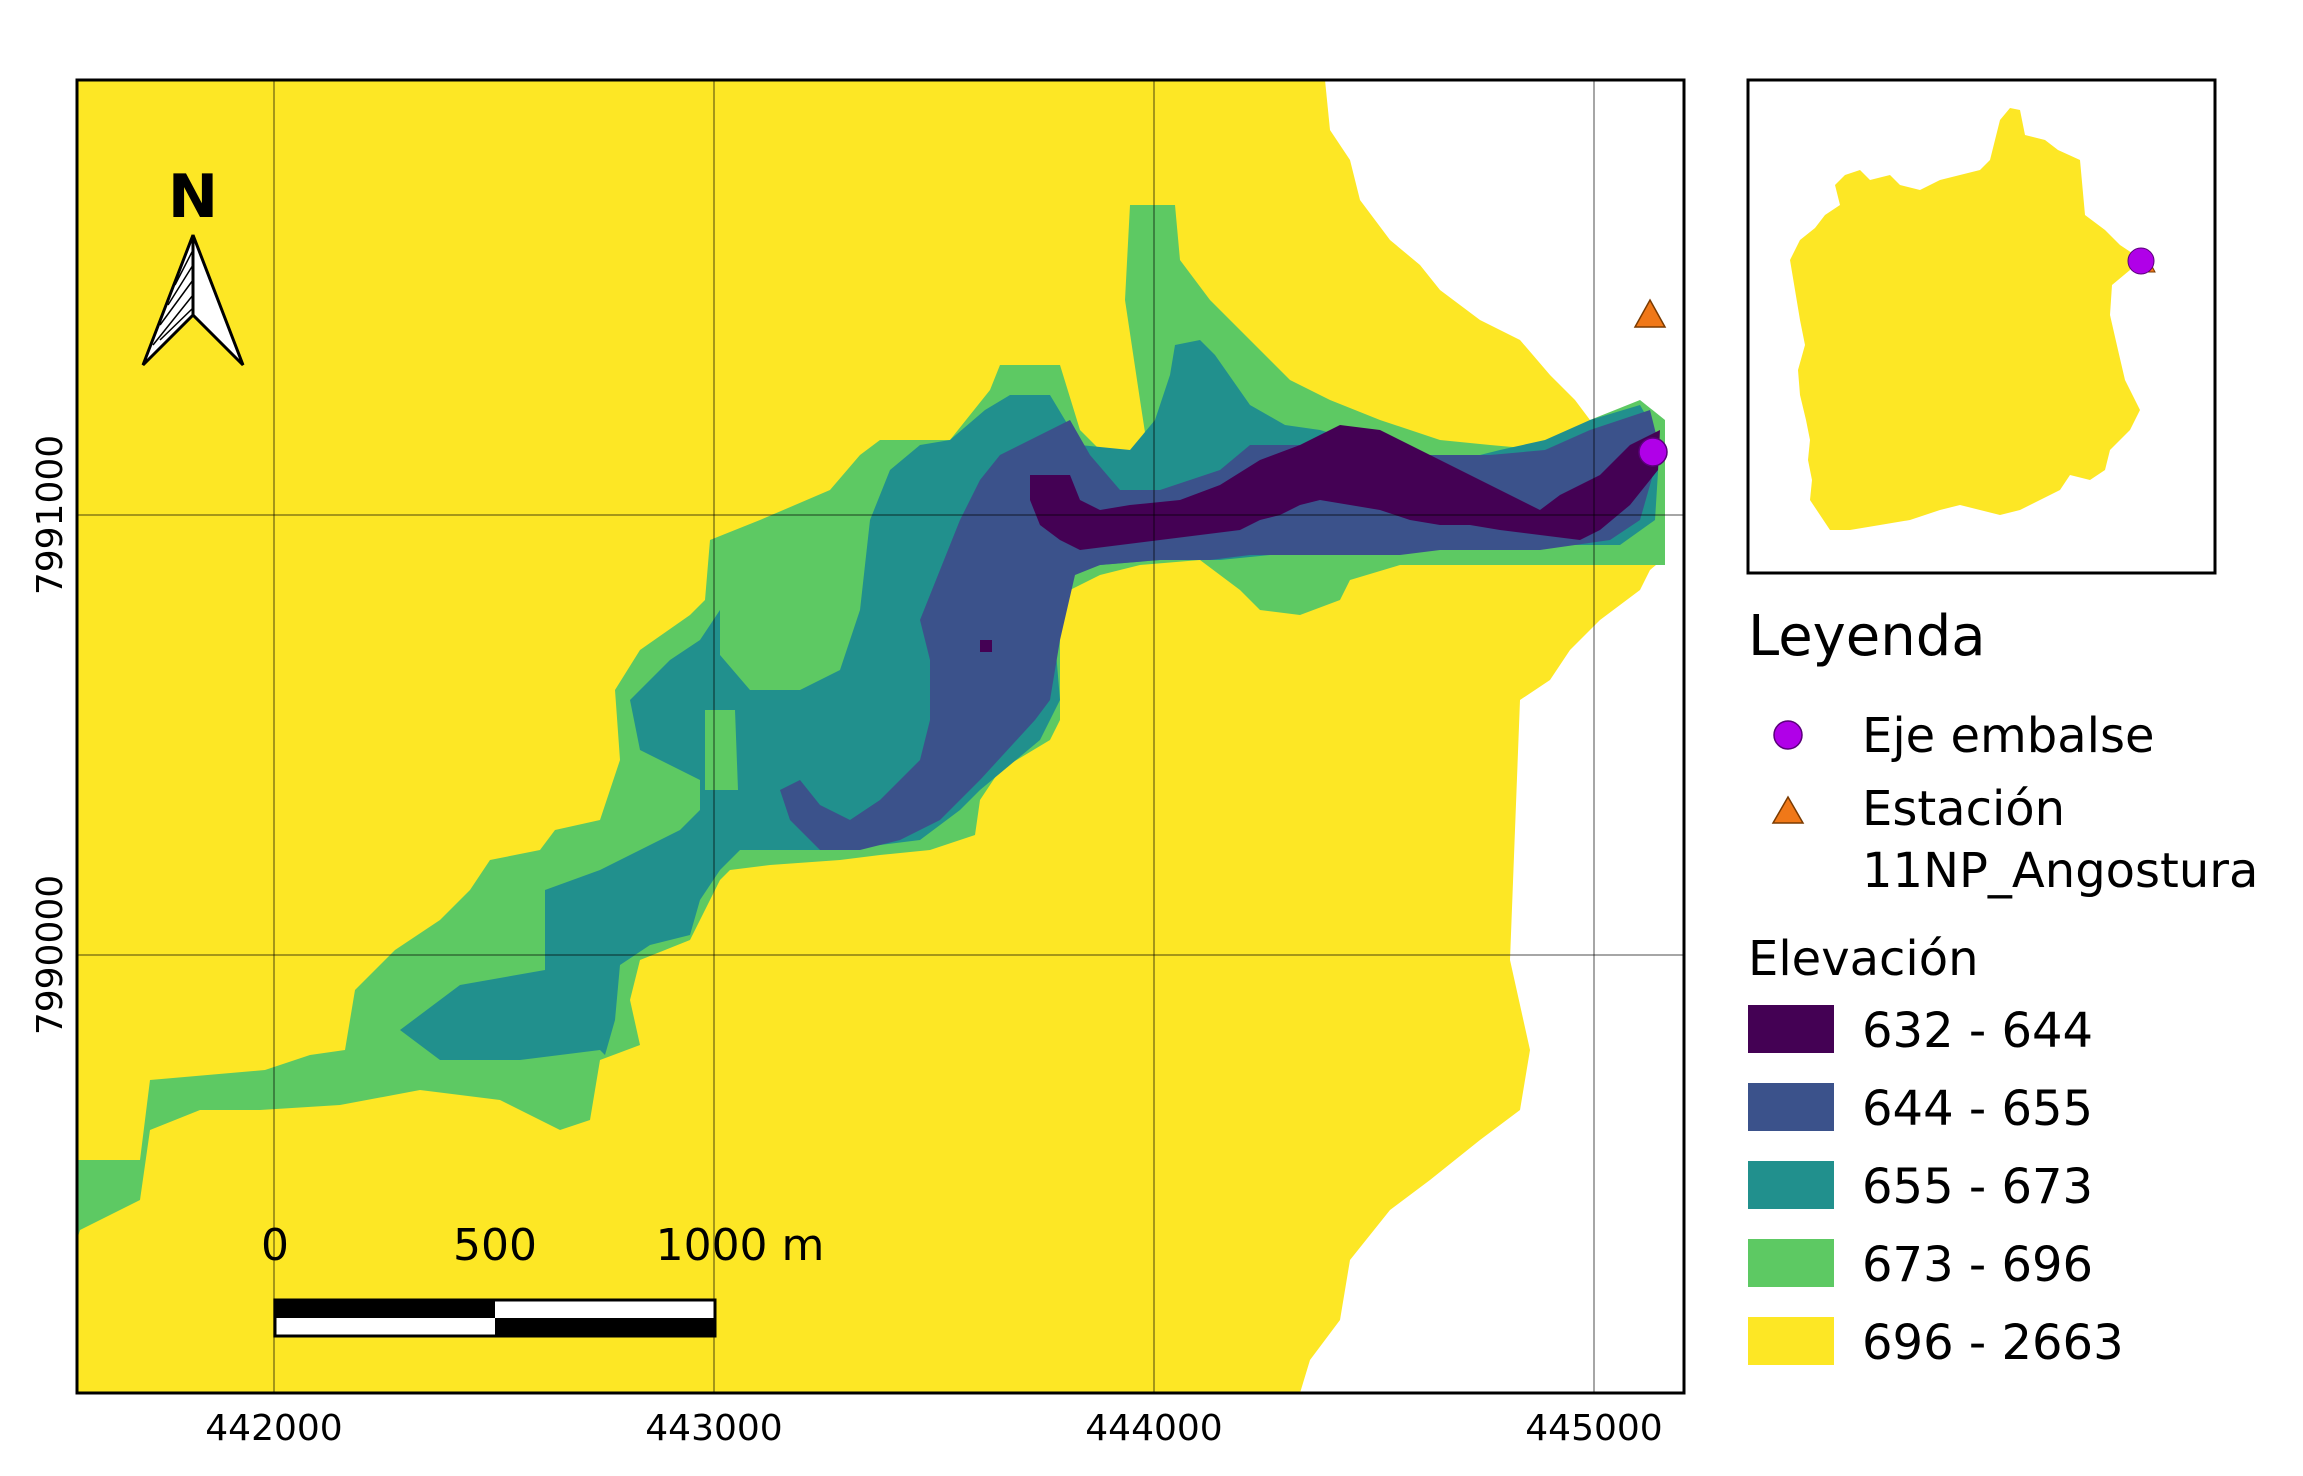  I want to click on scale-label-1000: 1000 m, so click(740, 1245).